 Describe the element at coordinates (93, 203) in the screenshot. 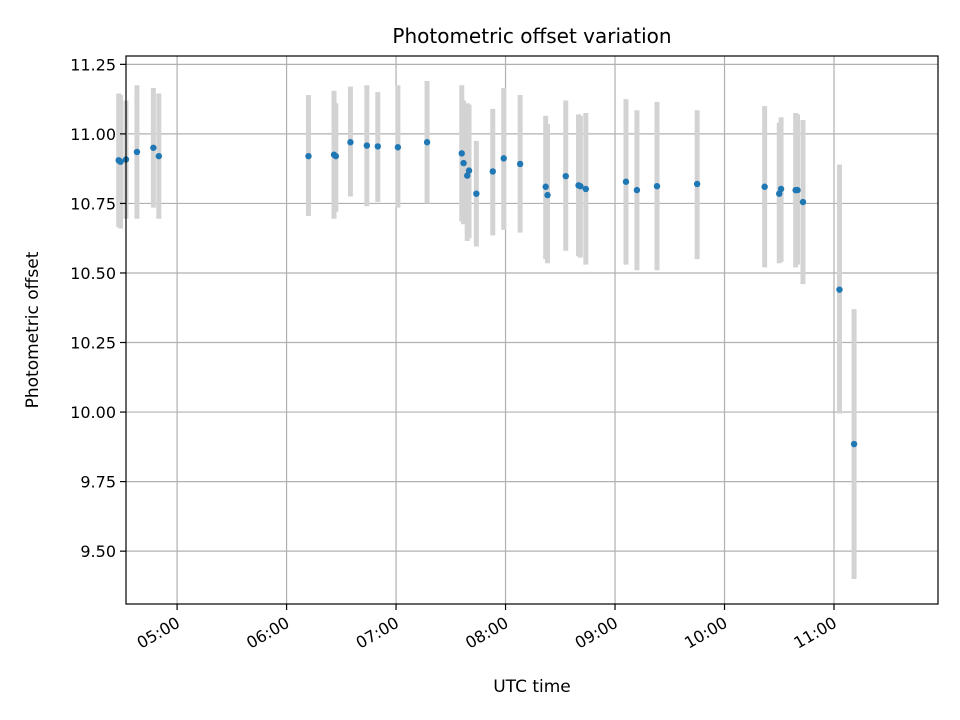

I see `y-tick-label: 10.75` at that location.